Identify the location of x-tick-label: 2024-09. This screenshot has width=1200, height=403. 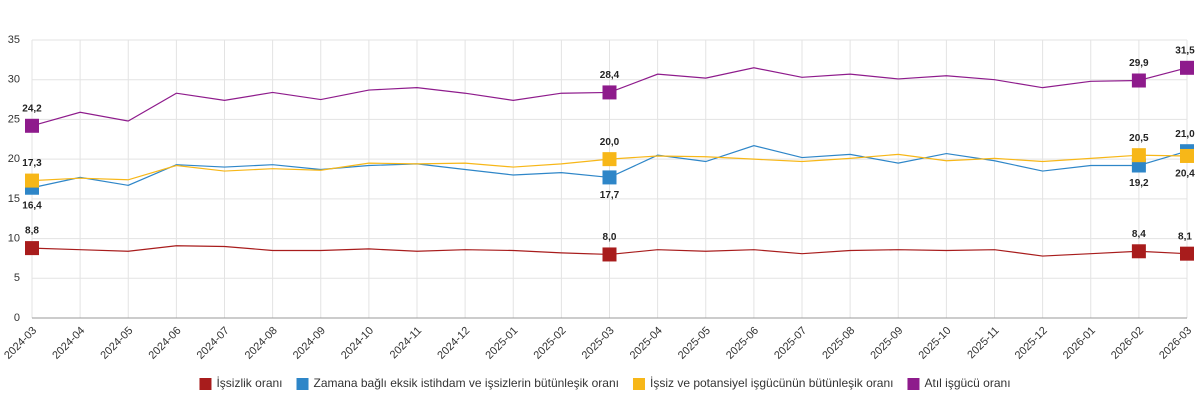
(309, 343).